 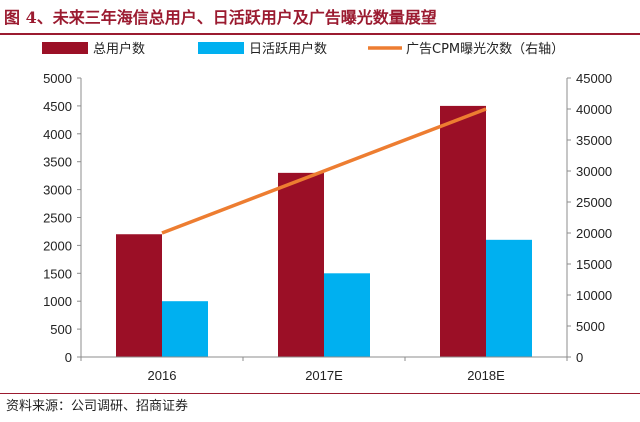 What do you see at coordinates (119, 49) in the screenshot?
I see `legend-total-users-label: 总用户数` at bounding box center [119, 49].